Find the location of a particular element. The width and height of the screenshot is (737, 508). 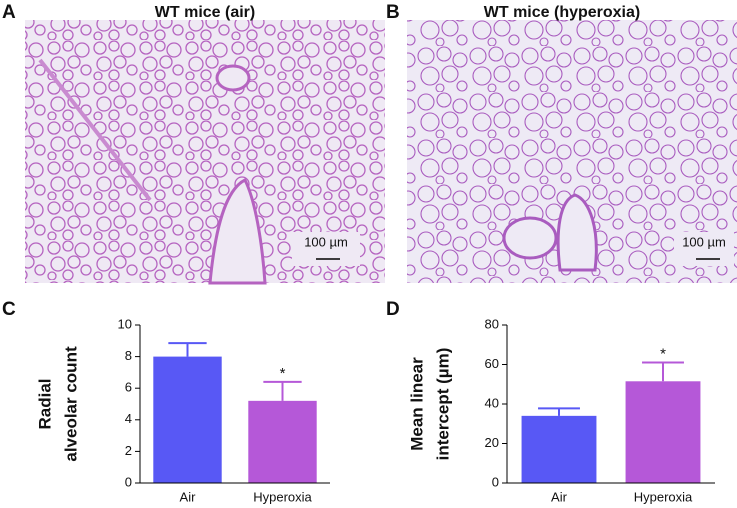

y-tick-label: 20 is located at coordinates (492, 442).